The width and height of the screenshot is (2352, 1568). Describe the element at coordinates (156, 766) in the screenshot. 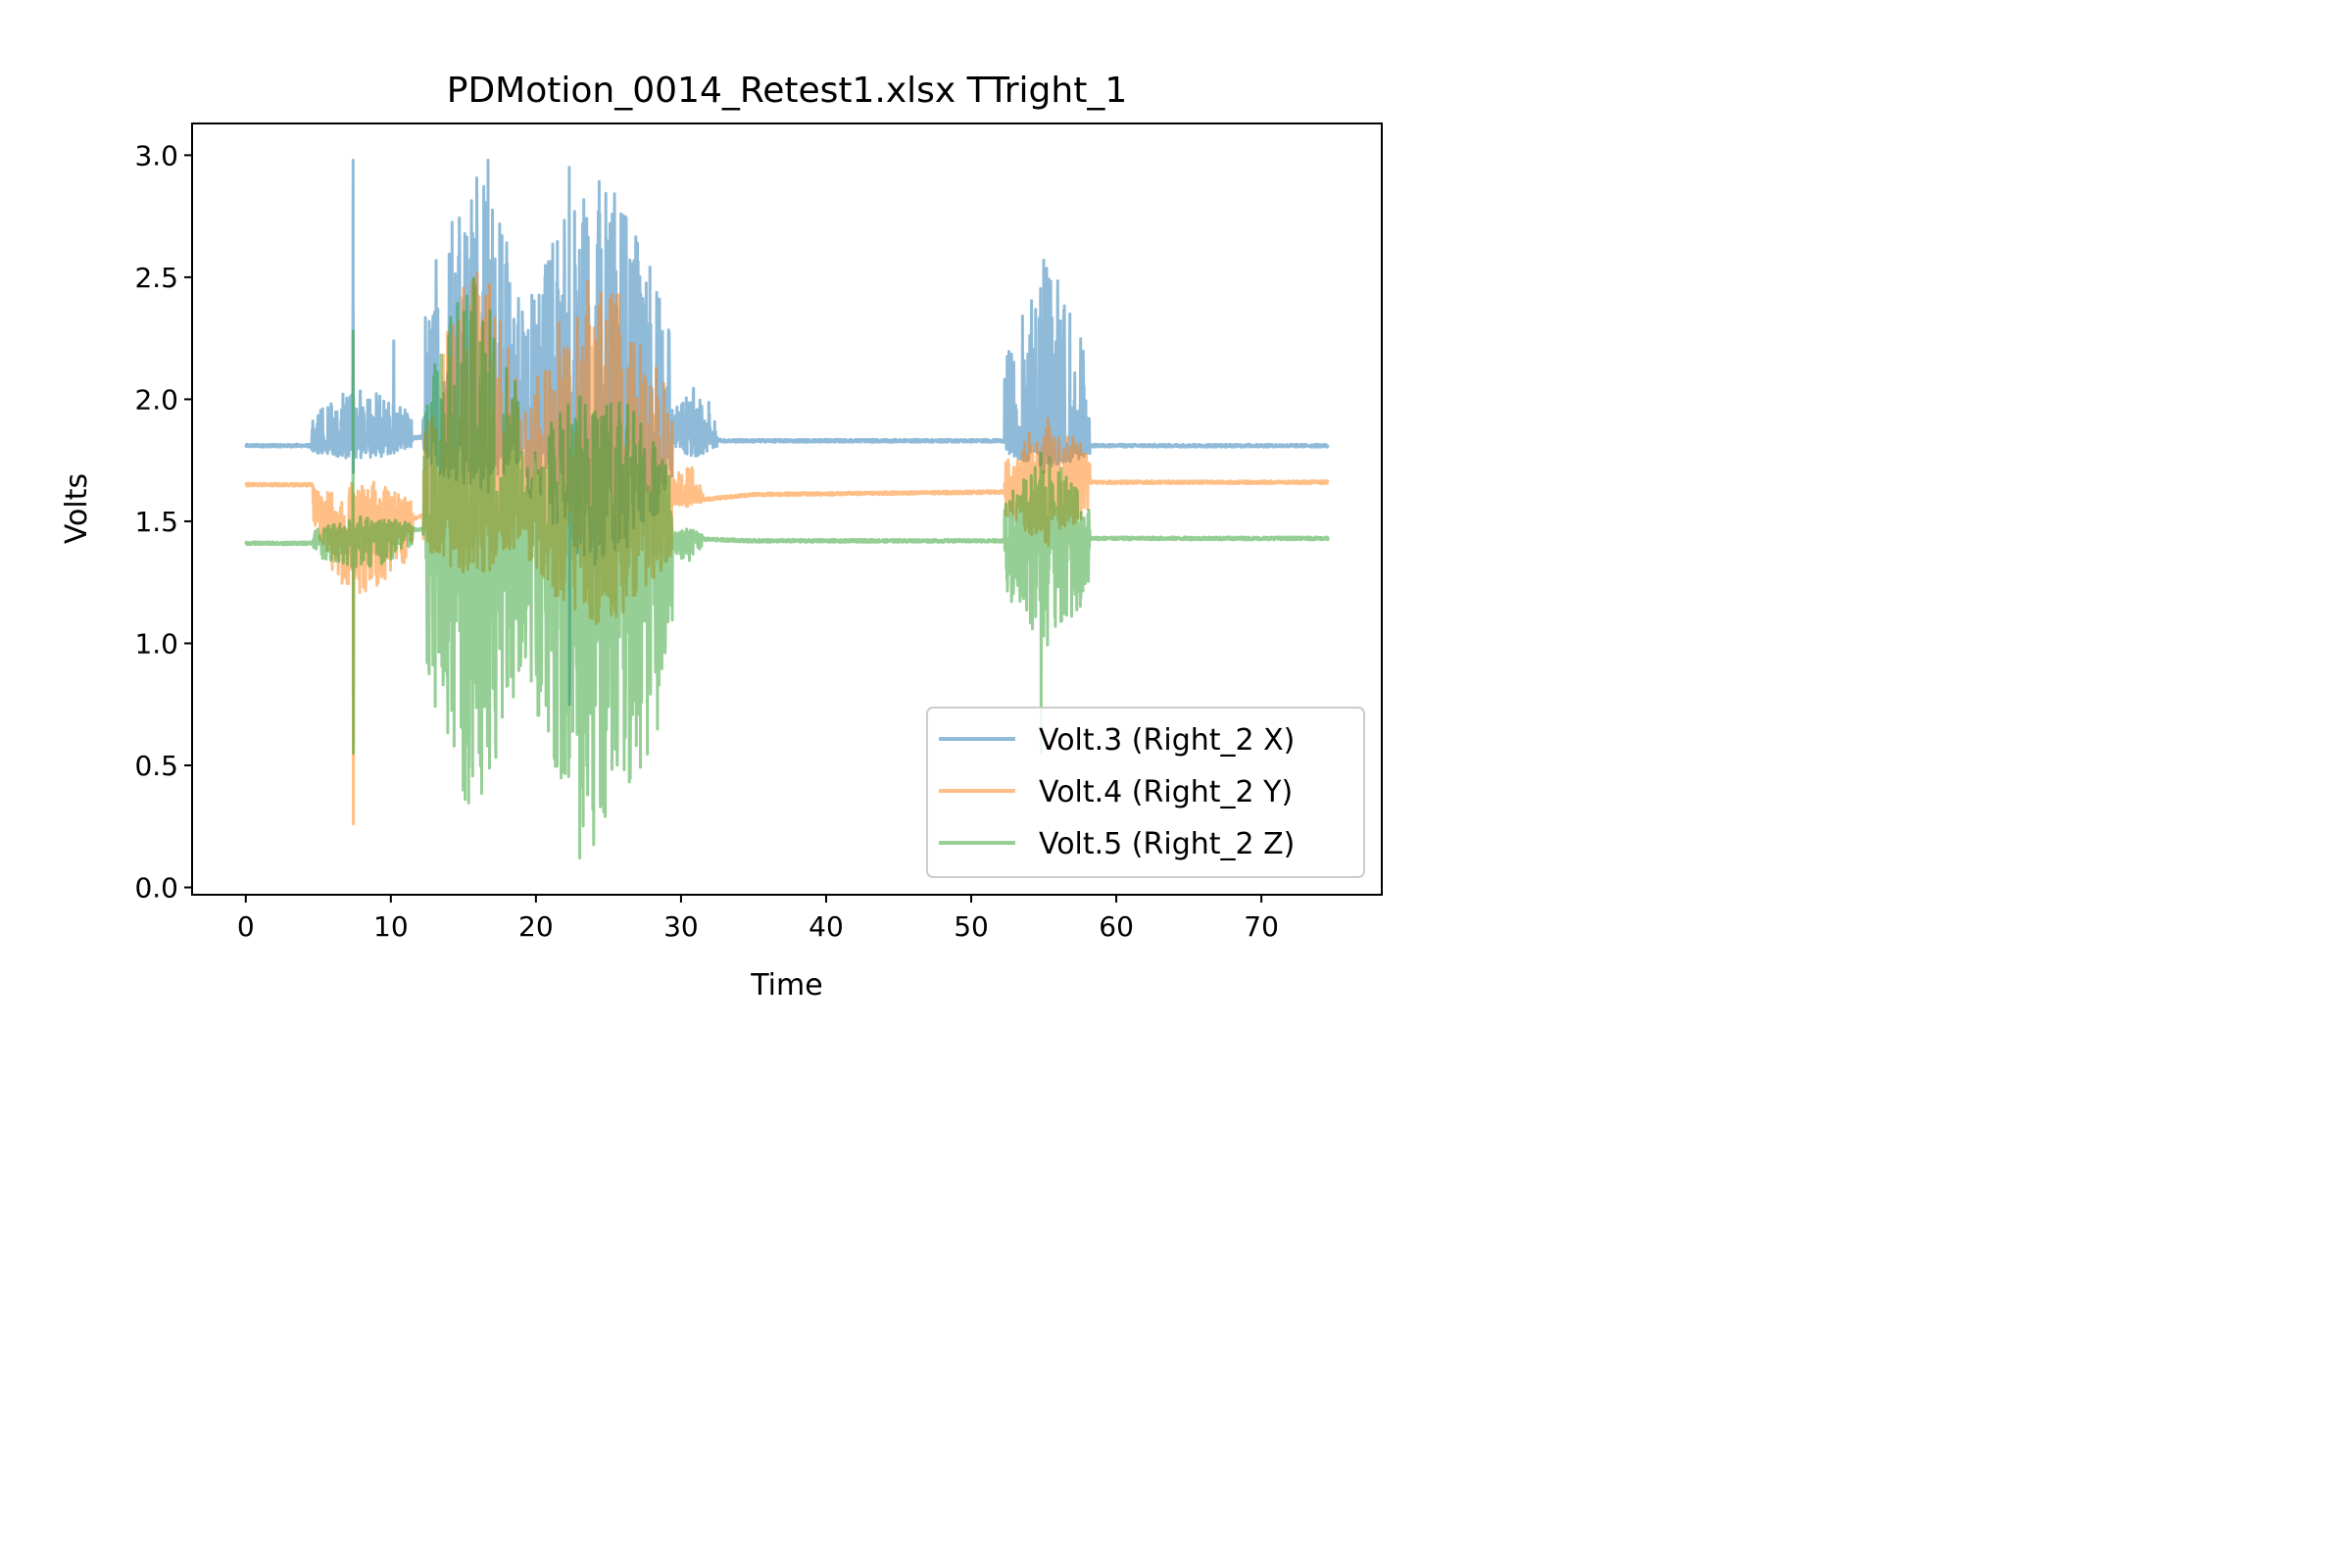

I see `y-tick-label: 0.5` at that location.